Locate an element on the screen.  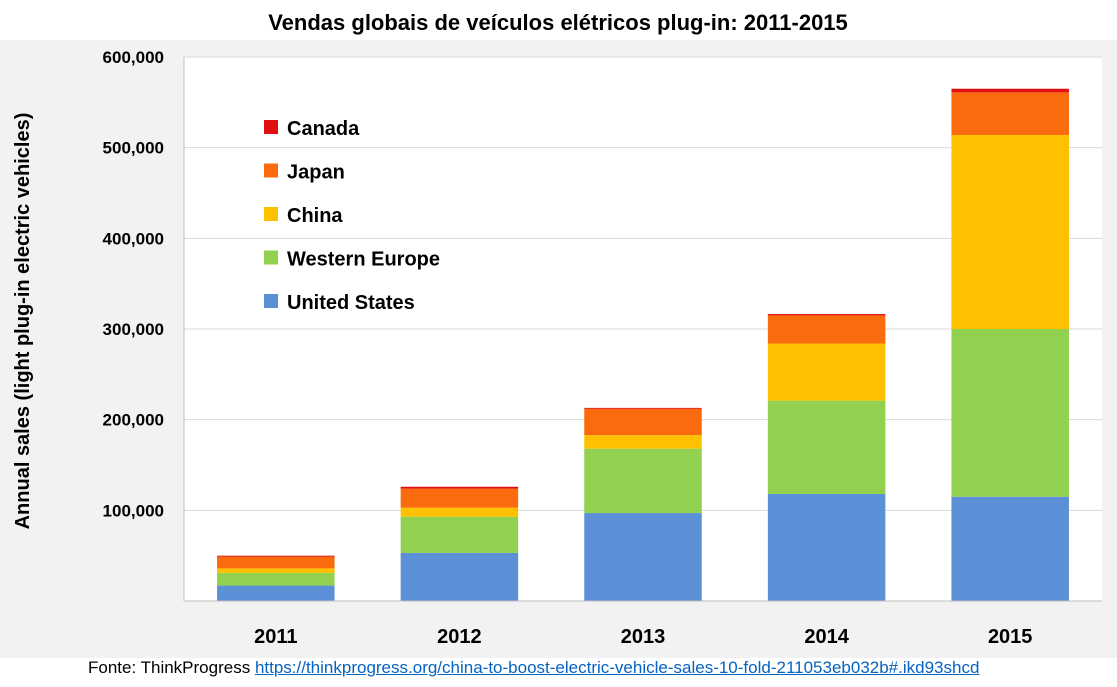
y-tick-label: 500,000 is located at coordinates (133, 148).